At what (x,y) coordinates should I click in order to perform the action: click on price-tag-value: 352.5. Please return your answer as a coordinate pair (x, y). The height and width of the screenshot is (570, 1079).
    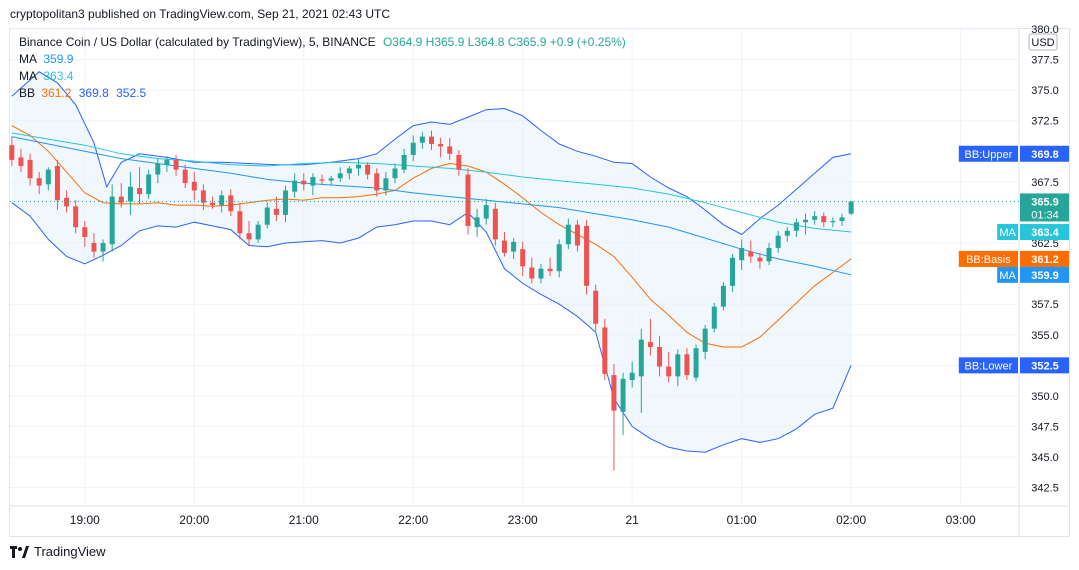
    Looking at the image, I should click on (1045, 366).